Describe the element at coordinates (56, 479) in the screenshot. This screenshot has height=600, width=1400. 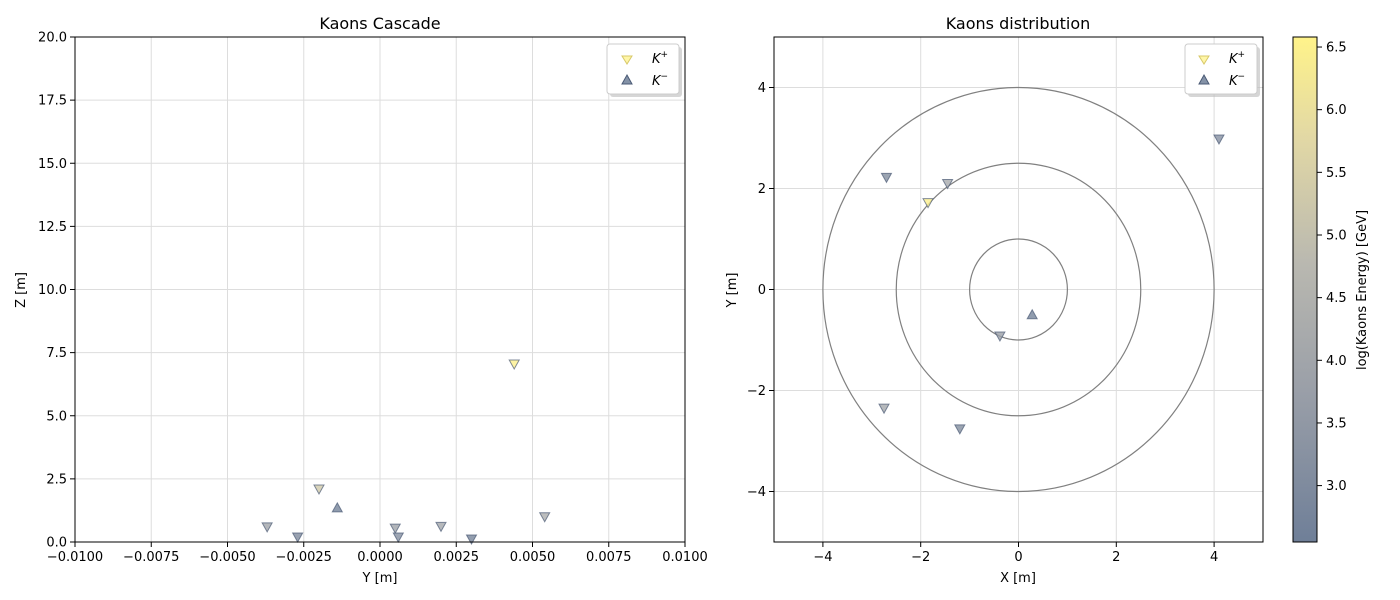
I see `left-ytick-label: 2.5` at that location.